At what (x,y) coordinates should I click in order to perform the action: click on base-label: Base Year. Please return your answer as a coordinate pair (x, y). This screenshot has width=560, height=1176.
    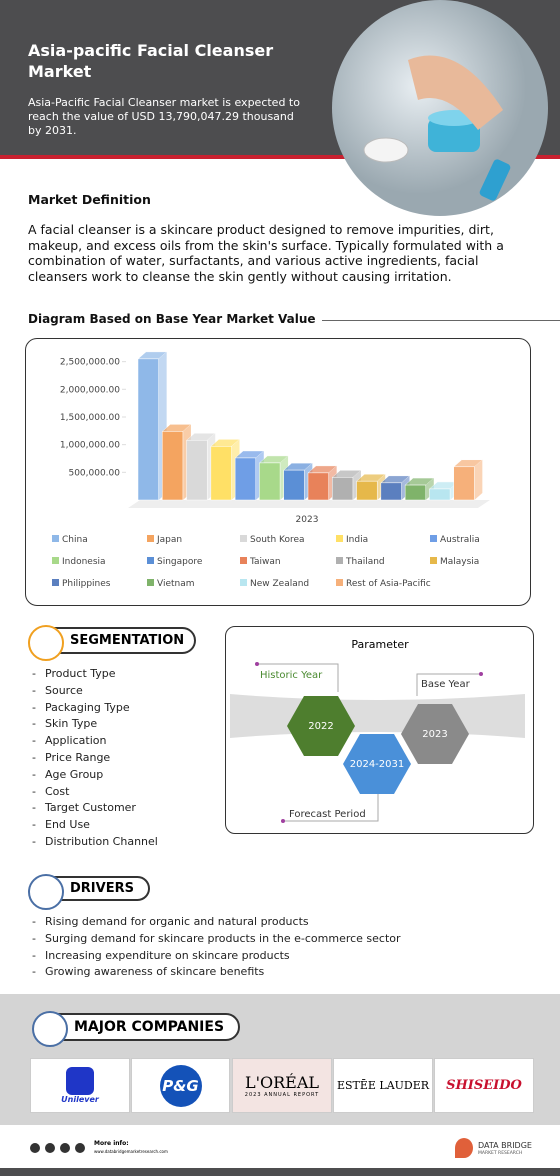
    Looking at the image, I should click on (446, 684).